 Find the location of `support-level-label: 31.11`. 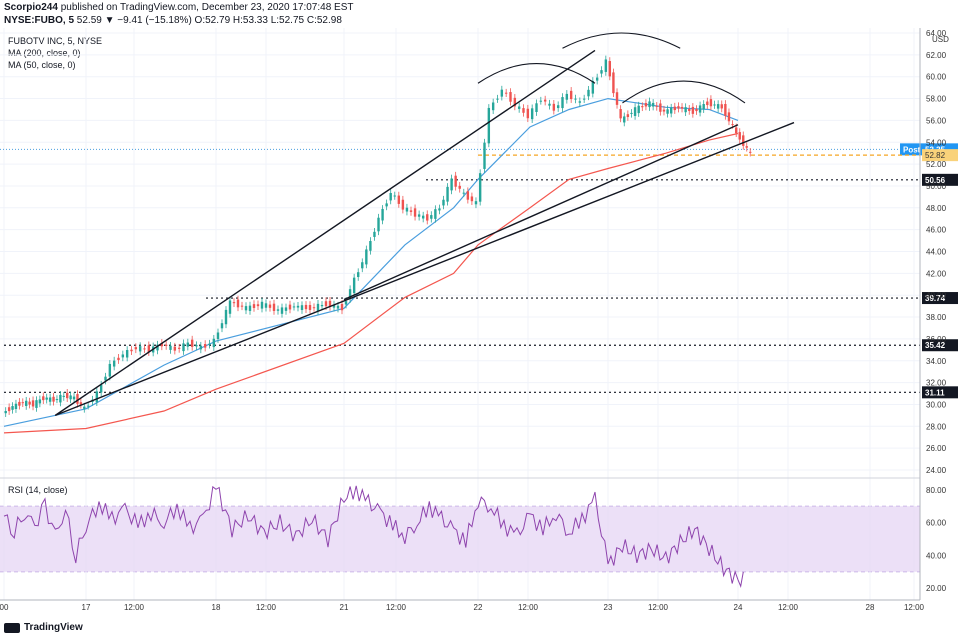

support-level-label: 31.11 is located at coordinates (935, 392).